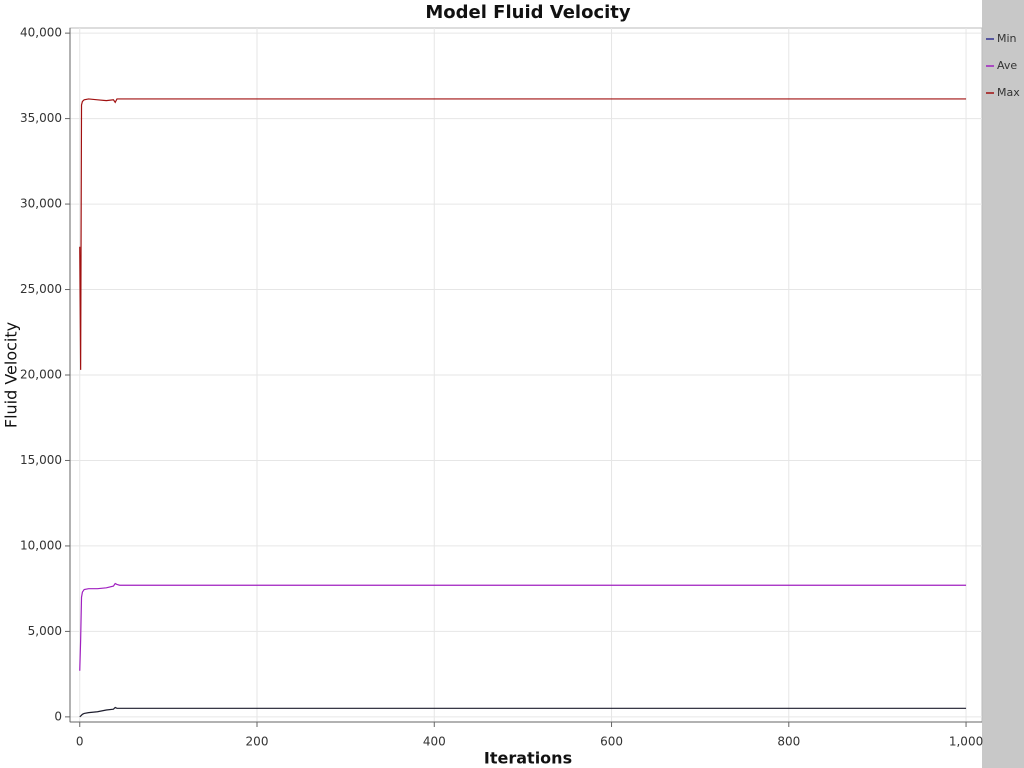 The image size is (1024, 768). What do you see at coordinates (41, 118) in the screenshot?
I see `y-tick-label: 35,000` at bounding box center [41, 118].